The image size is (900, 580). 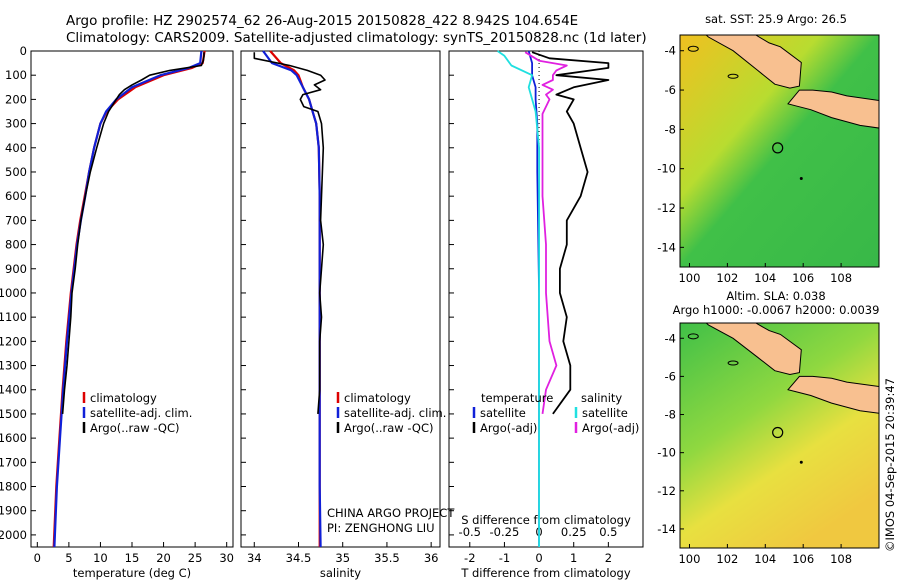 I want to click on depth-tick-label: 200, so click(x=16, y=99).